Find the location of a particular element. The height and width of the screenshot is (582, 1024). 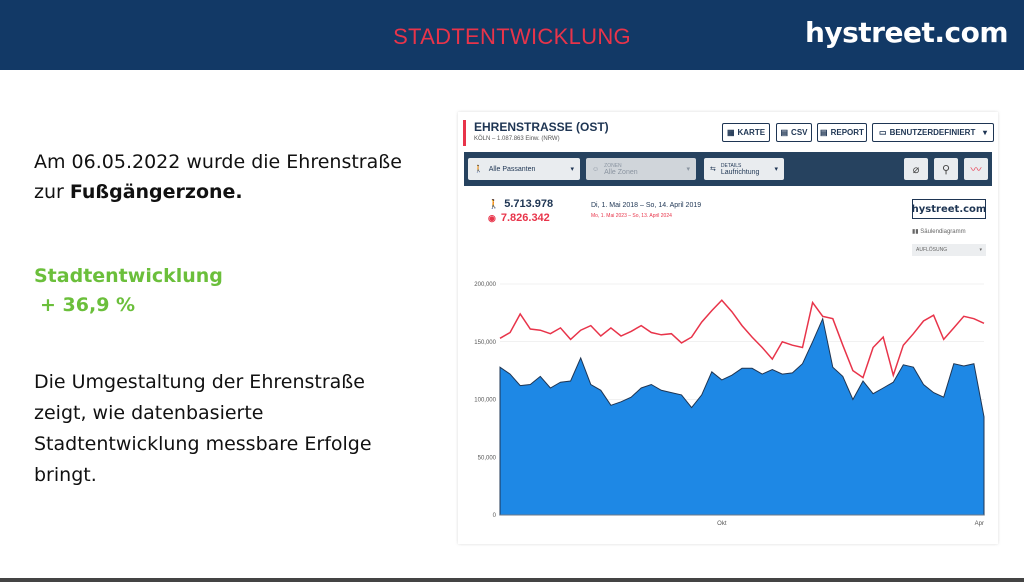

y-tick-label: 150,000 is located at coordinates (485, 343).